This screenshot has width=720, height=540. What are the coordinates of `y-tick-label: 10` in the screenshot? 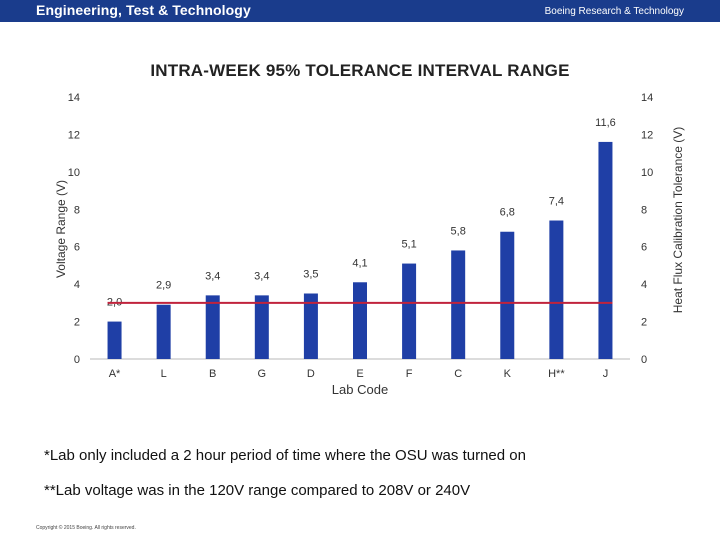 It's located at (74, 173).